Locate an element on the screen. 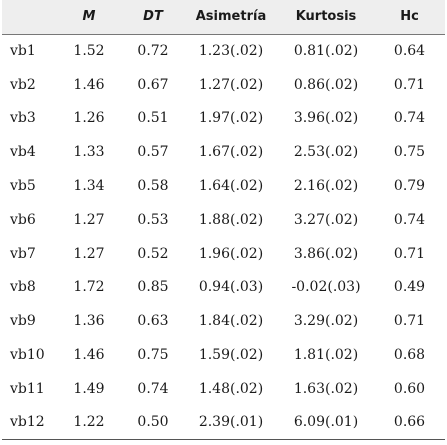 The width and height of the screenshot is (447, 445). cell-kurtosis: 6.09(.01) is located at coordinates (326, 423).